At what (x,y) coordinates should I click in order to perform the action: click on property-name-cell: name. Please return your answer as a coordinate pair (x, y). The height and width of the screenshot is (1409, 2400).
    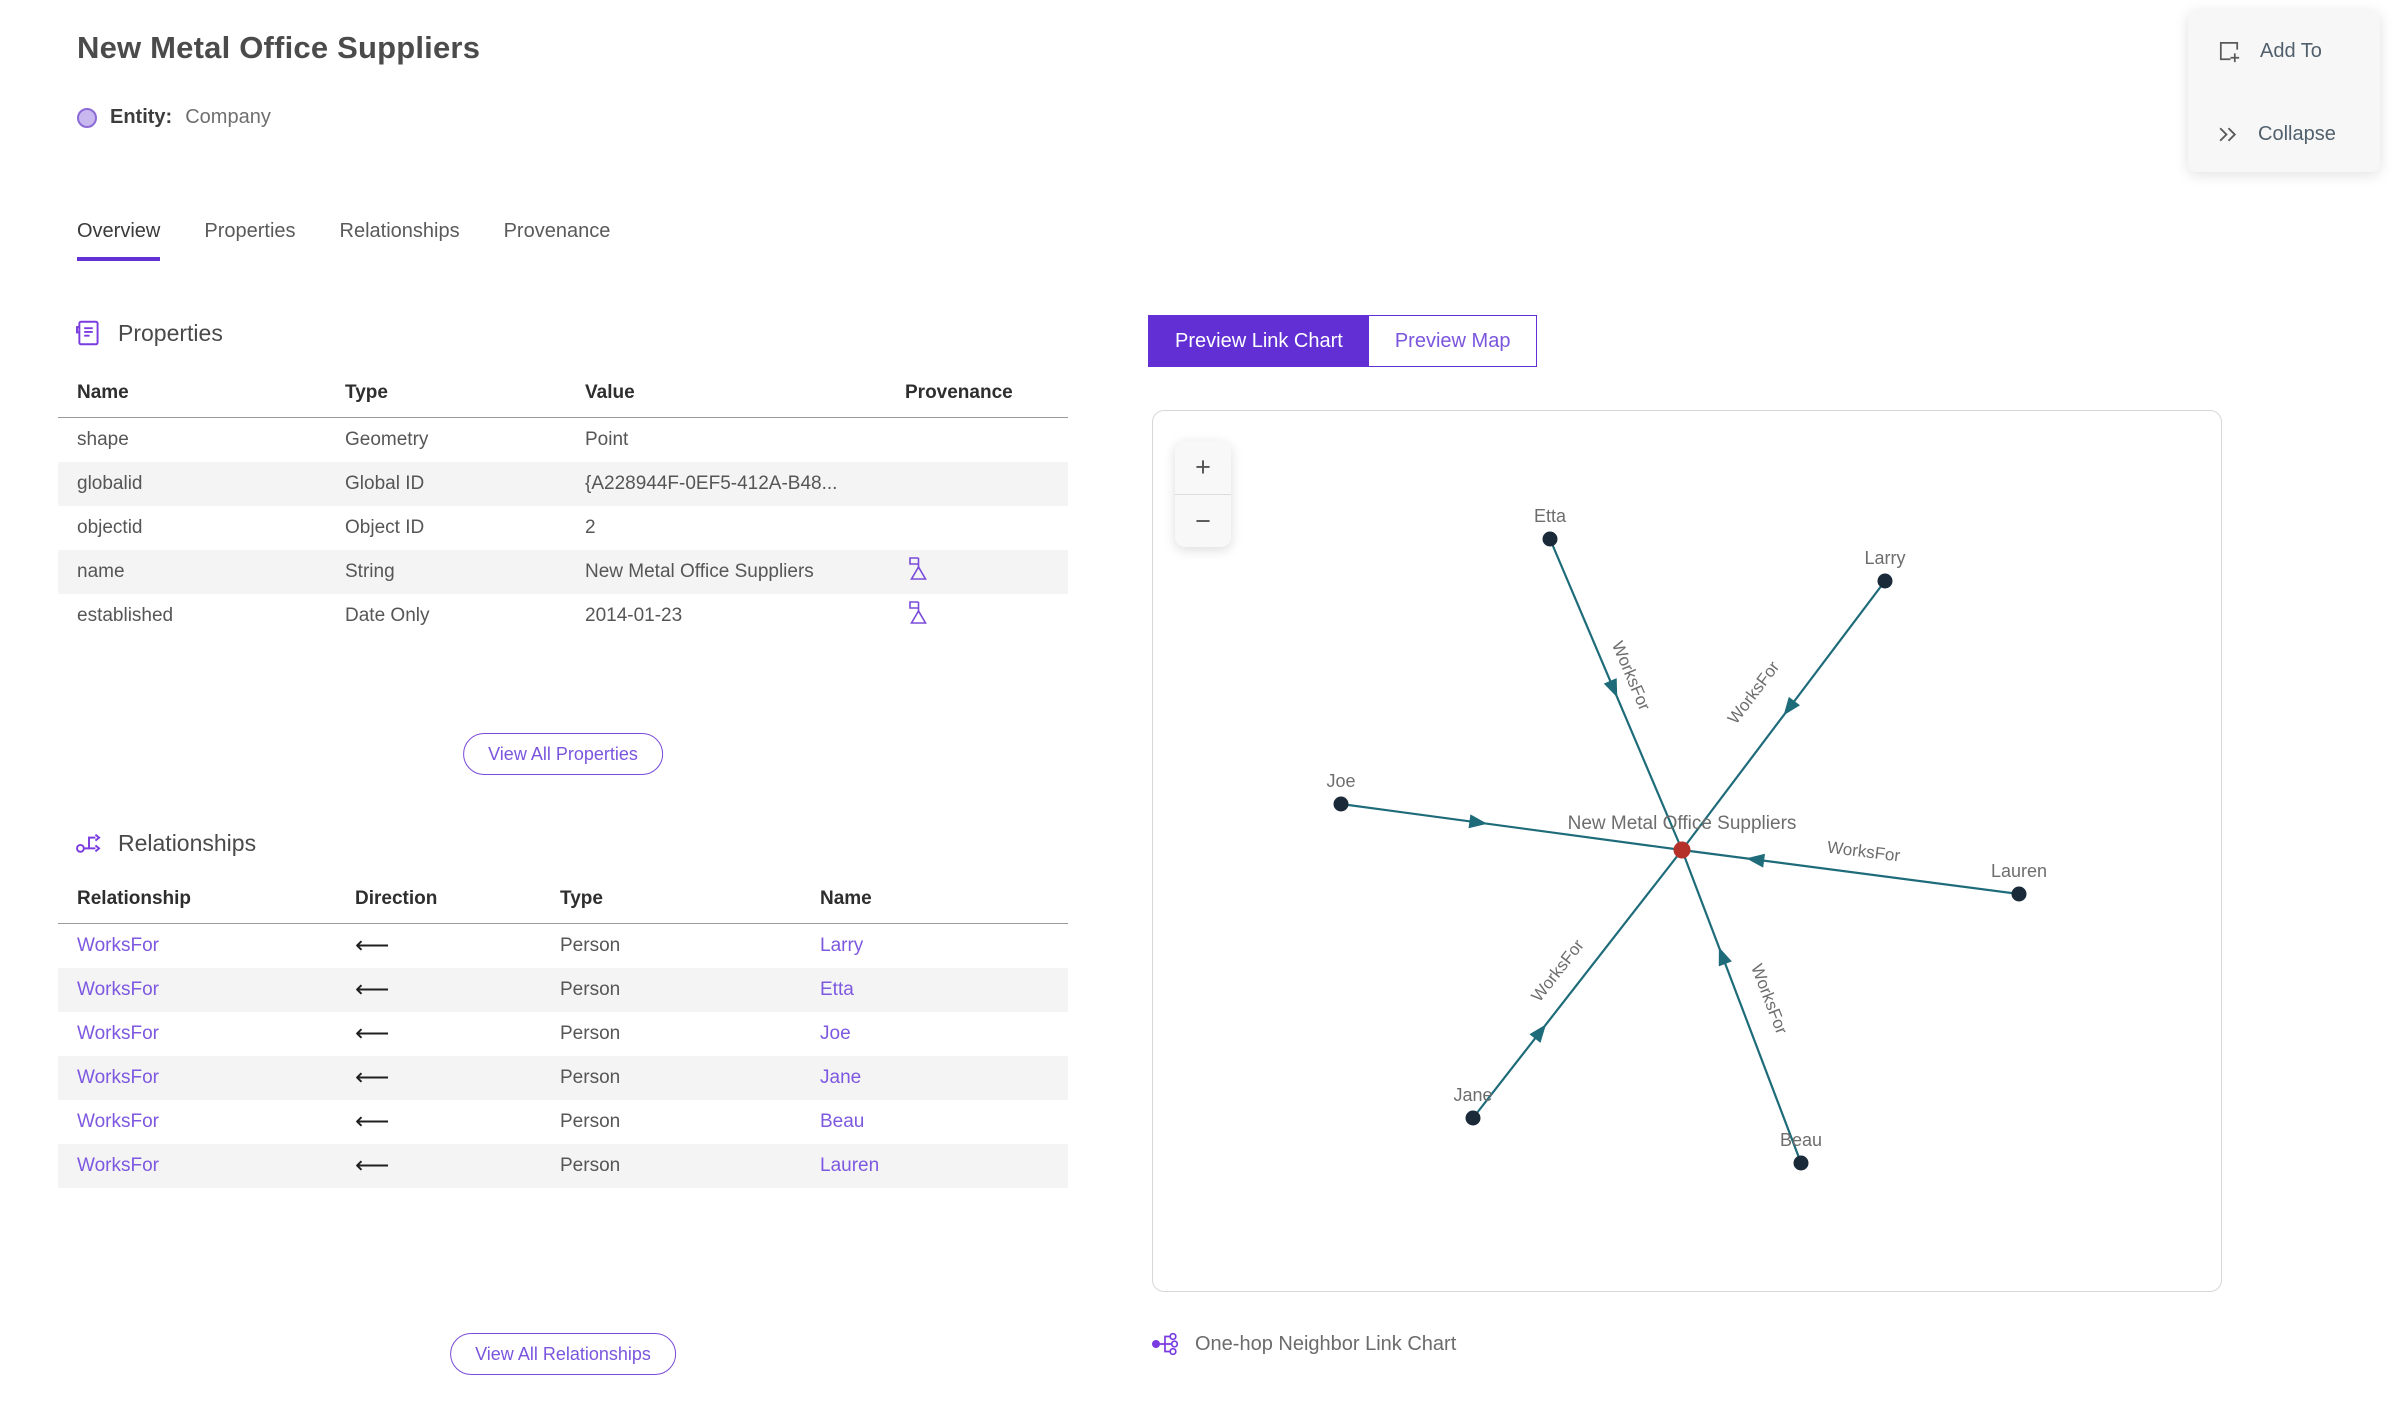
    Looking at the image, I should click on (101, 571).